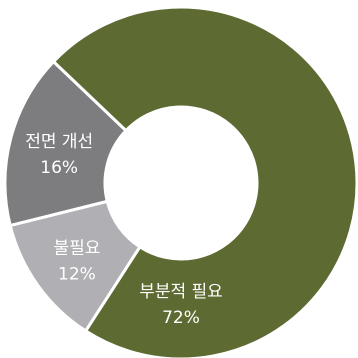 Image resolution: width=358 pixels, height=358 pixels. Describe the element at coordinates (77, 275) in the screenshot. I see `slice-value-label: 12%` at that location.